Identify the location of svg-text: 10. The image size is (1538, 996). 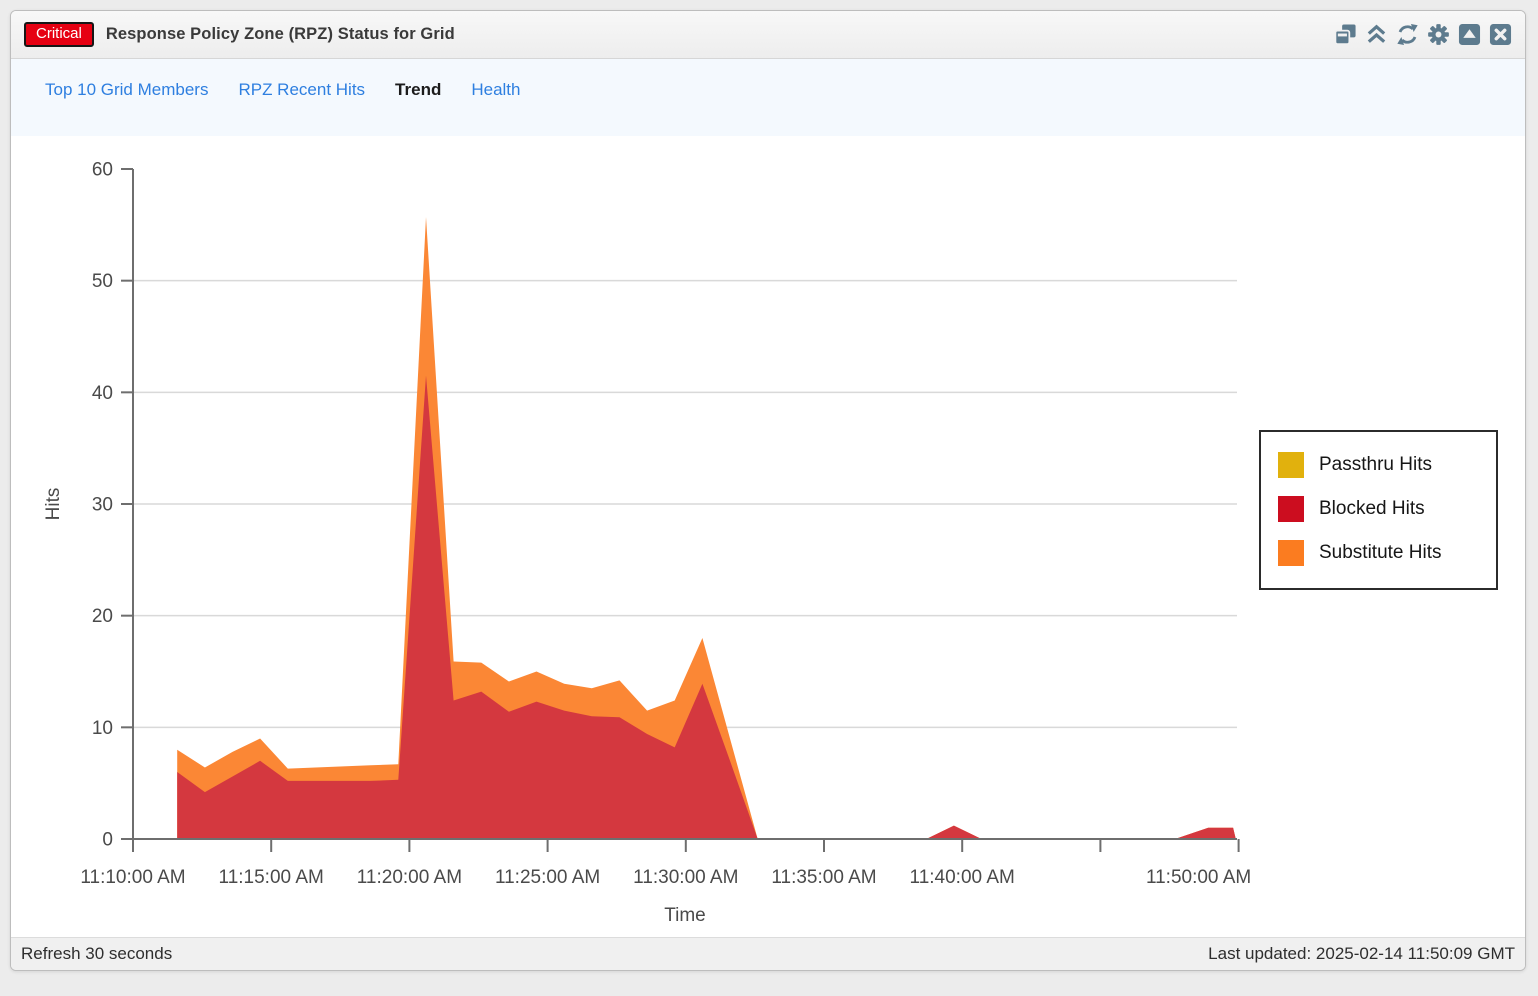
(102, 728).